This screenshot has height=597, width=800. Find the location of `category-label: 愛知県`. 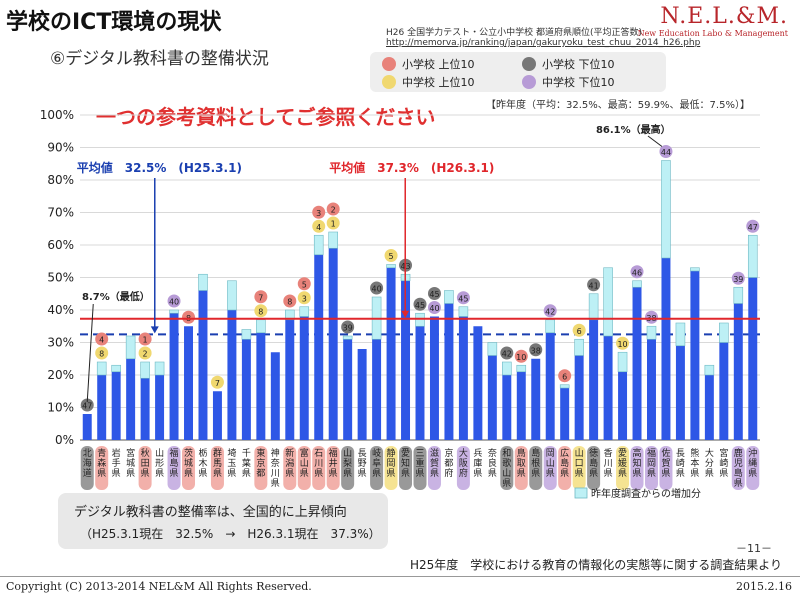

category-label: 愛知県 is located at coordinates (405, 463).